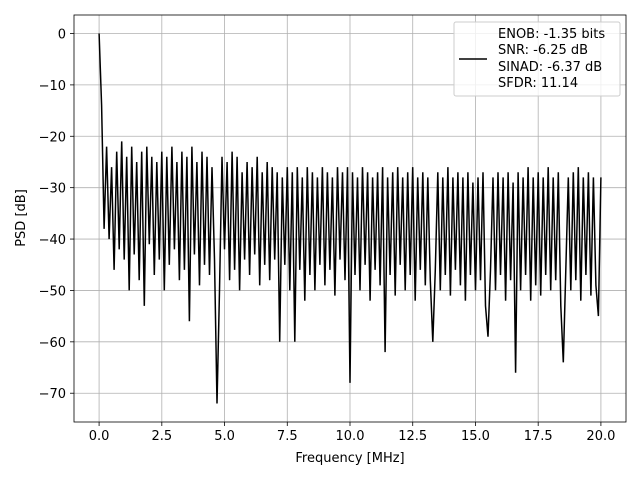 This screenshot has height=480, width=640. Describe the element at coordinates (350, 436) in the screenshot. I see `x-tick-label: 10.0` at that location.